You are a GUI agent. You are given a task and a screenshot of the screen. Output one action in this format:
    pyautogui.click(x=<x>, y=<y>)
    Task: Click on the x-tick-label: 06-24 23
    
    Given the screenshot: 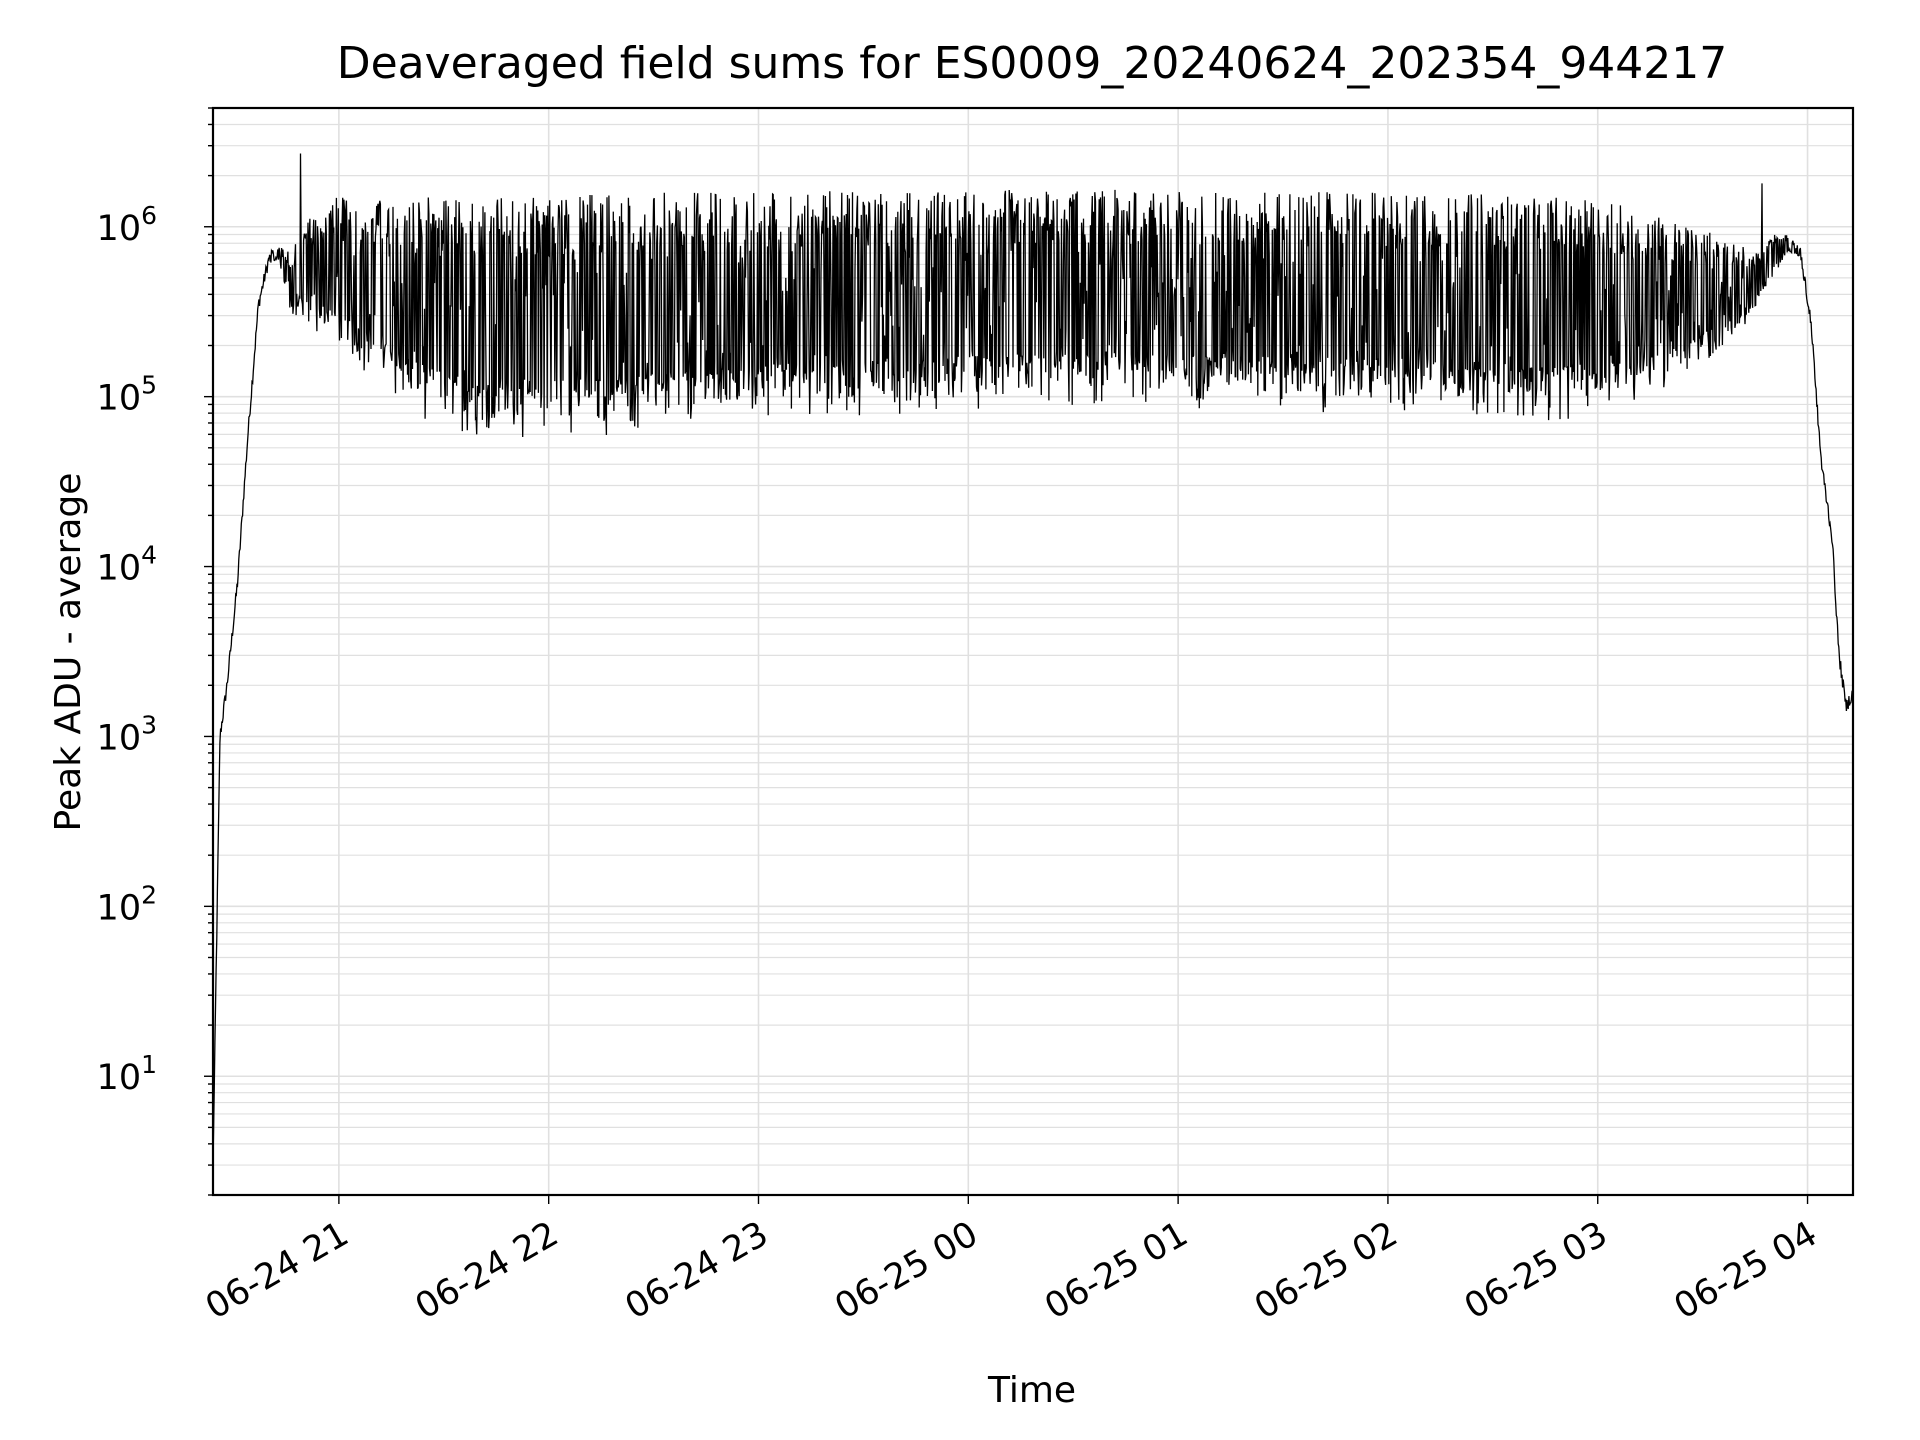 What is the action you would take?
    pyautogui.click(x=697, y=1270)
    